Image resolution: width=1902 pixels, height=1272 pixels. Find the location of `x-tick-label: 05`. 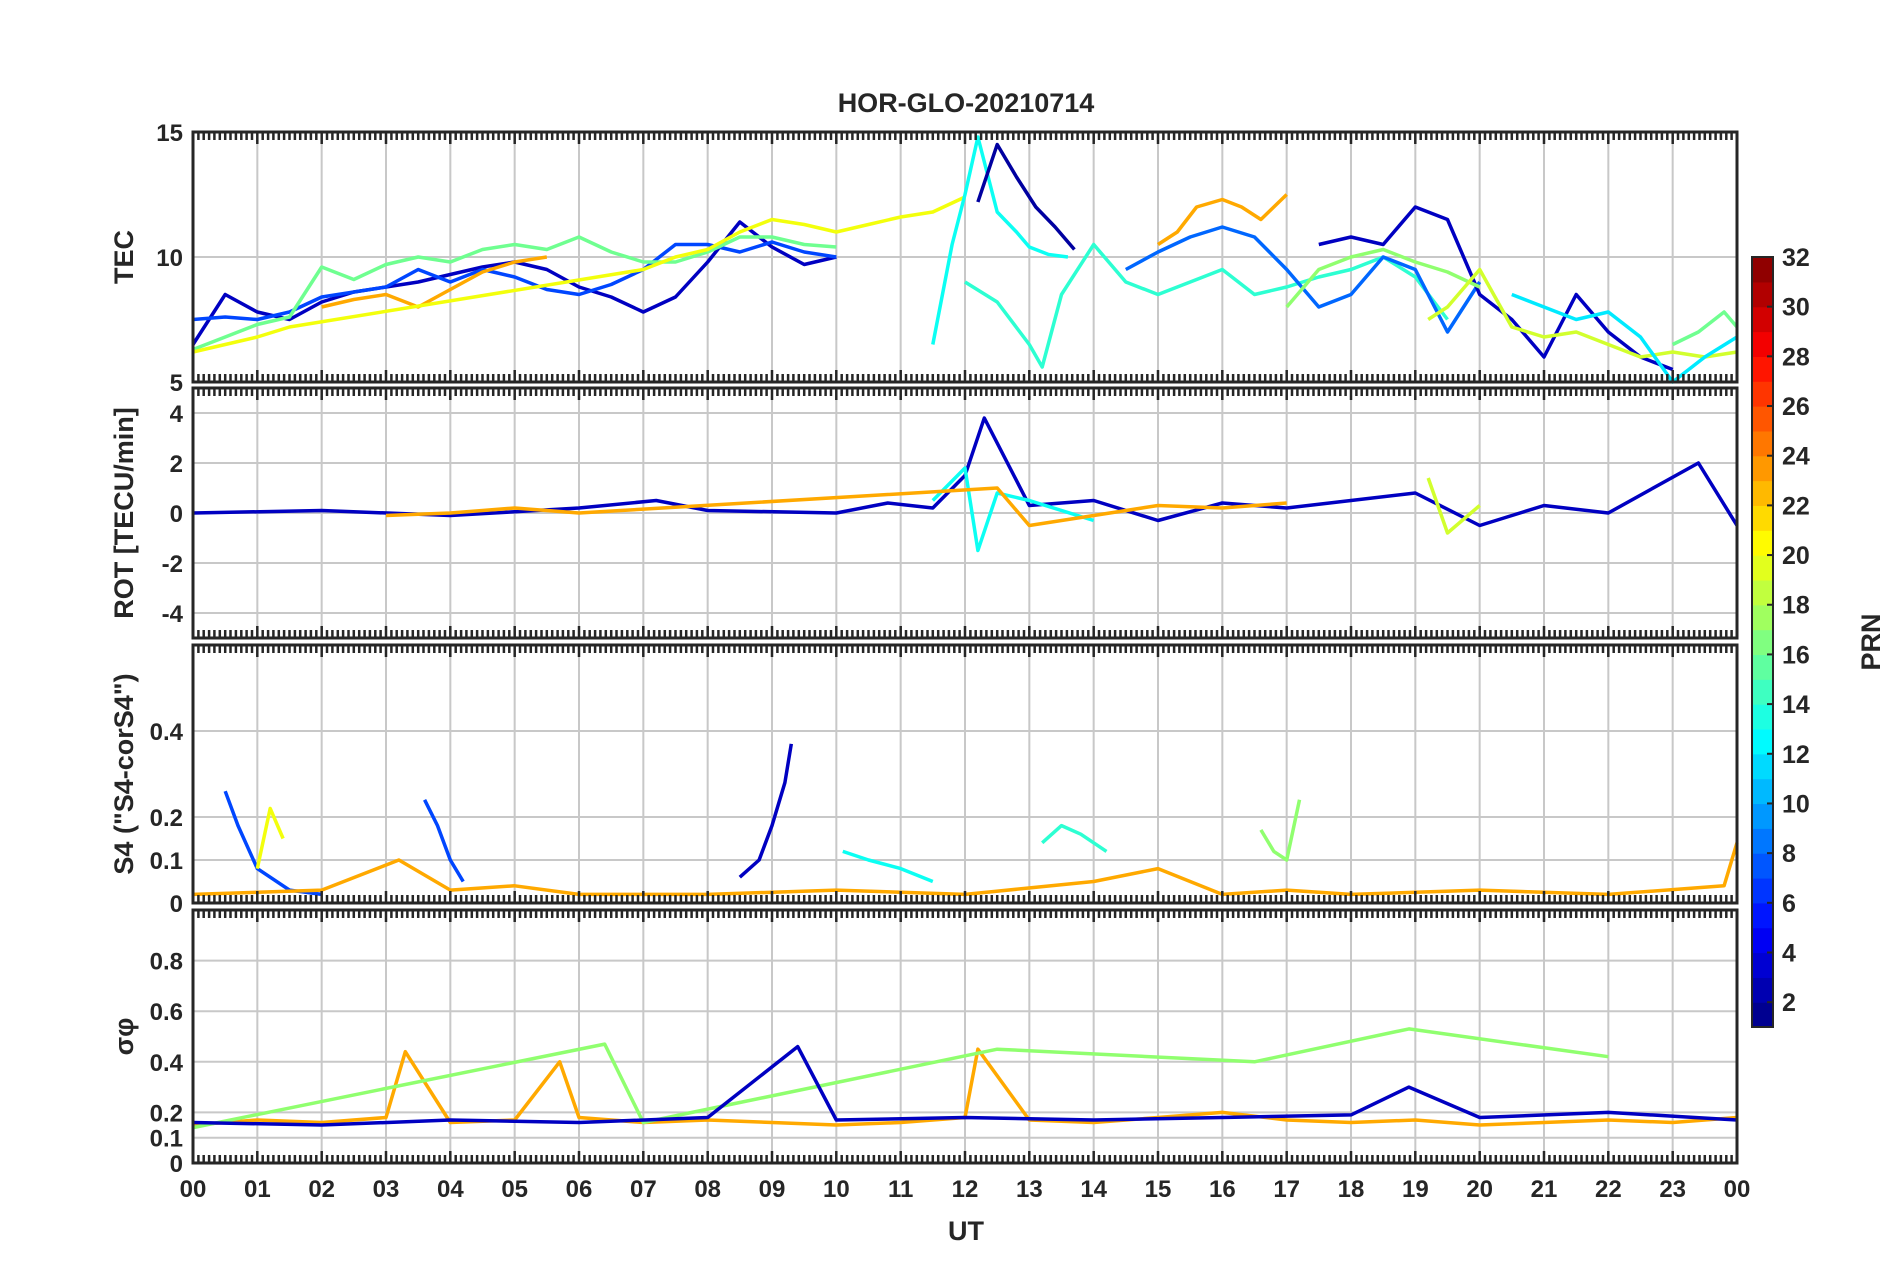

x-tick-label: 05 is located at coordinates (514, 1189).